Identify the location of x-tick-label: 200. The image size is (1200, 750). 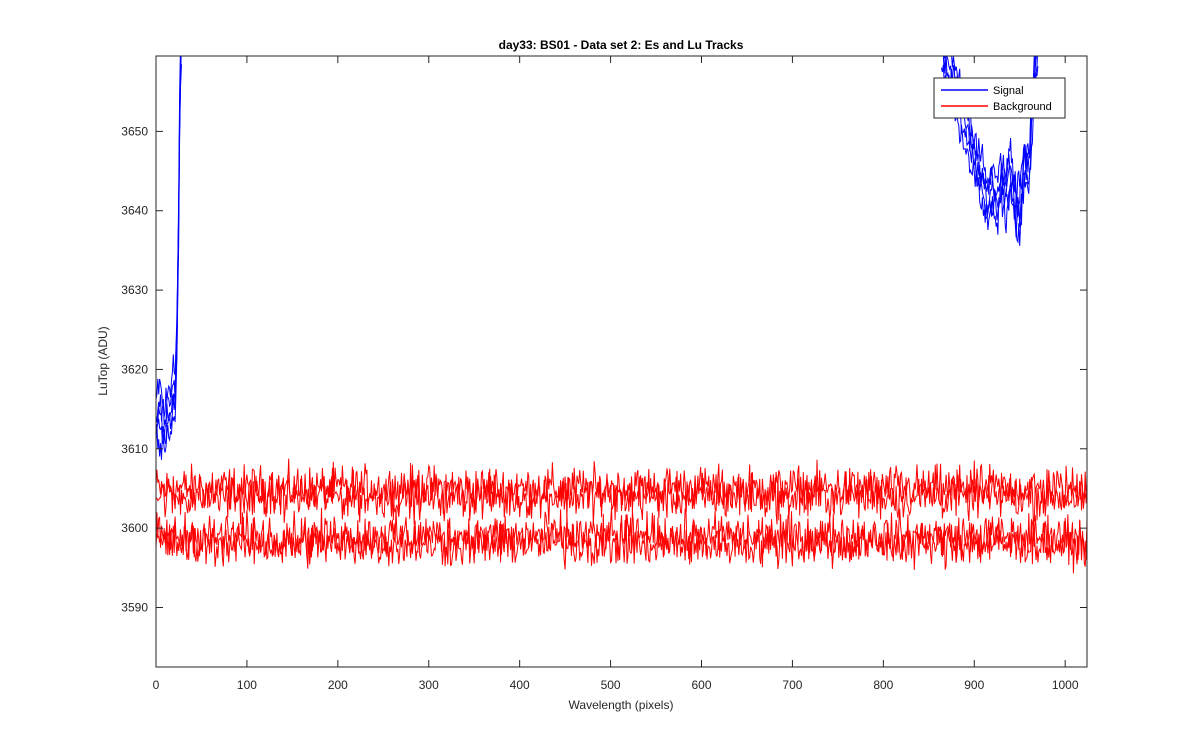
(338, 685).